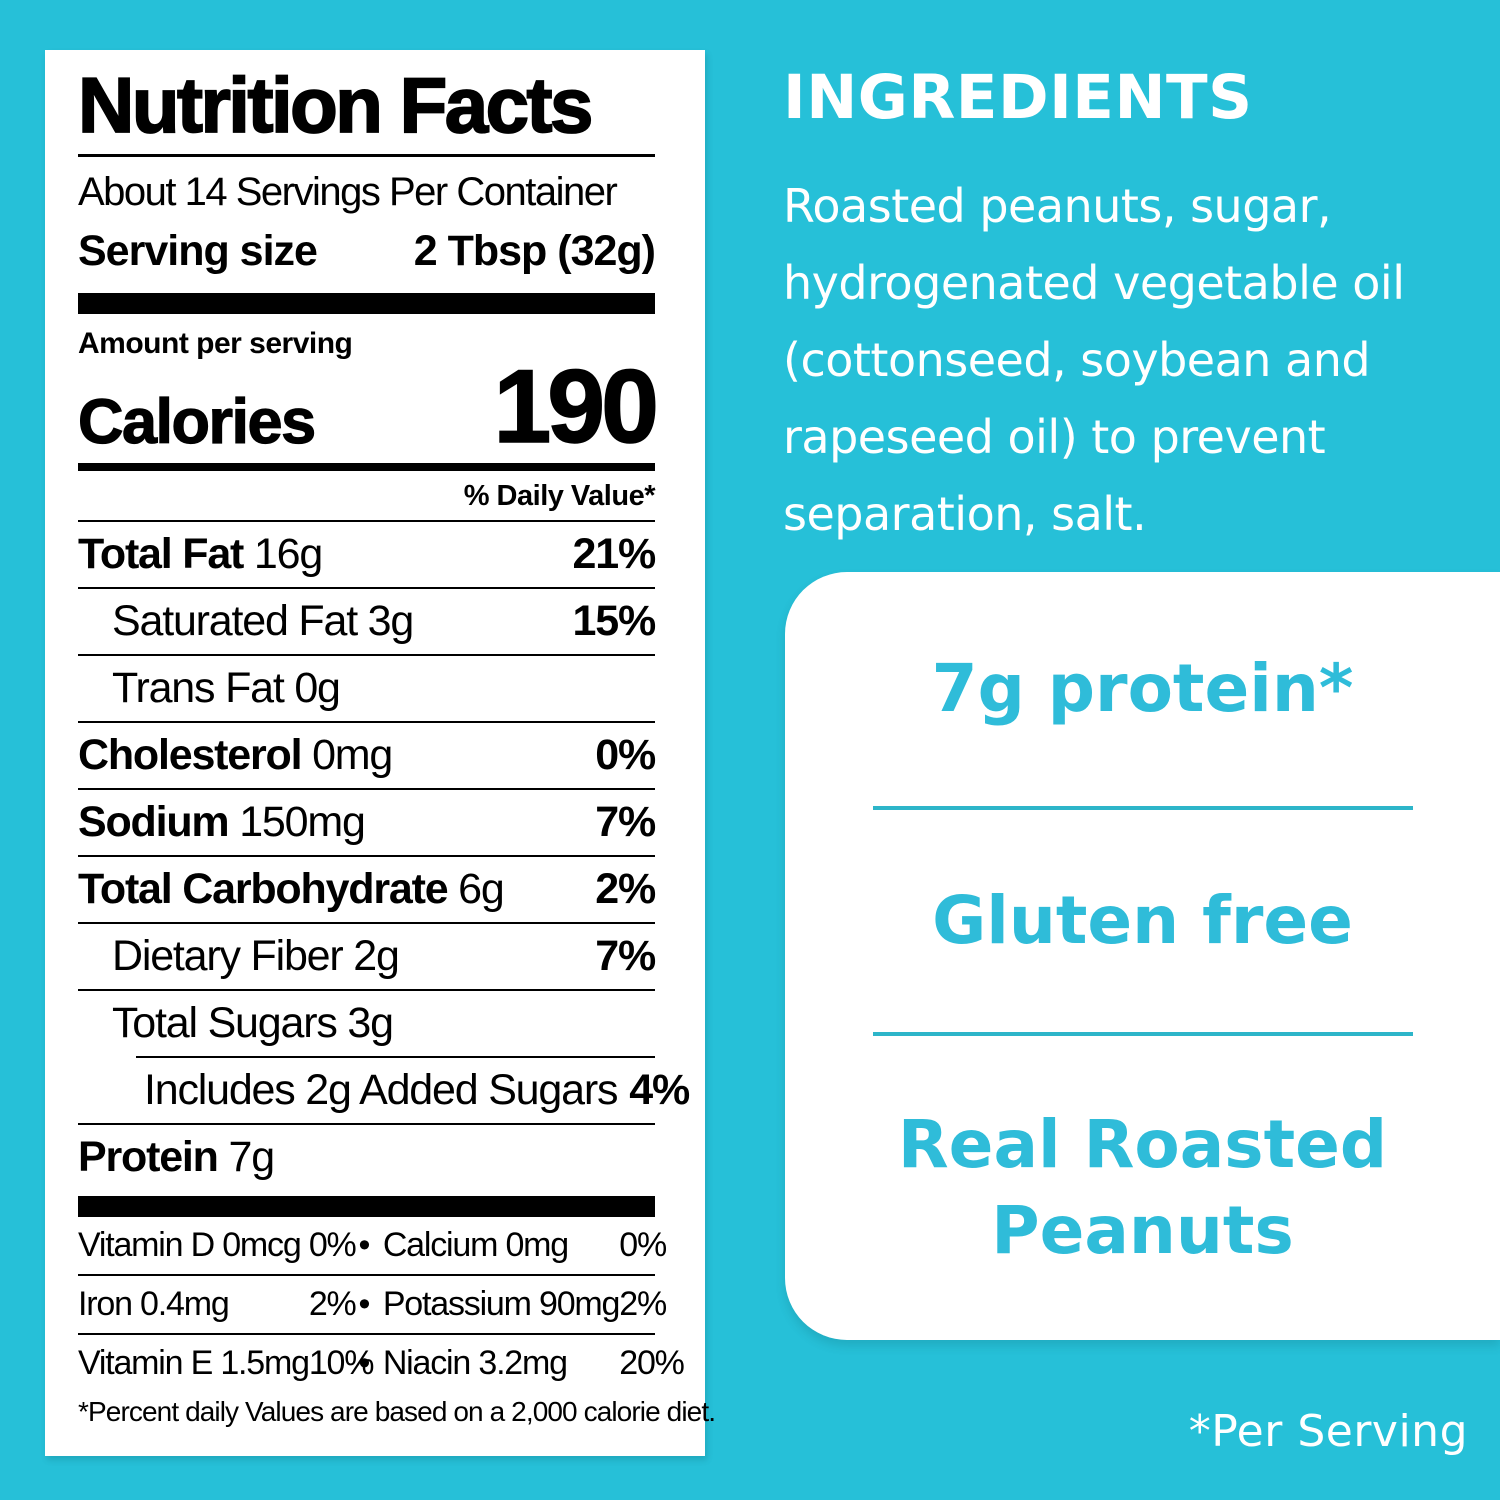 This screenshot has height=1500, width=1500. What do you see at coordinates (1057, 206) in the screenshot?
I see `ingredients-line: Roasted peanuts, sugar,` at bounding box center [1057, 206].